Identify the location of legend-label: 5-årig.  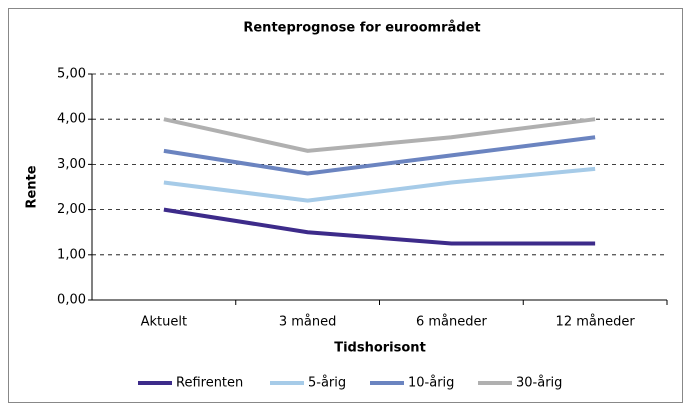
(327, 383).